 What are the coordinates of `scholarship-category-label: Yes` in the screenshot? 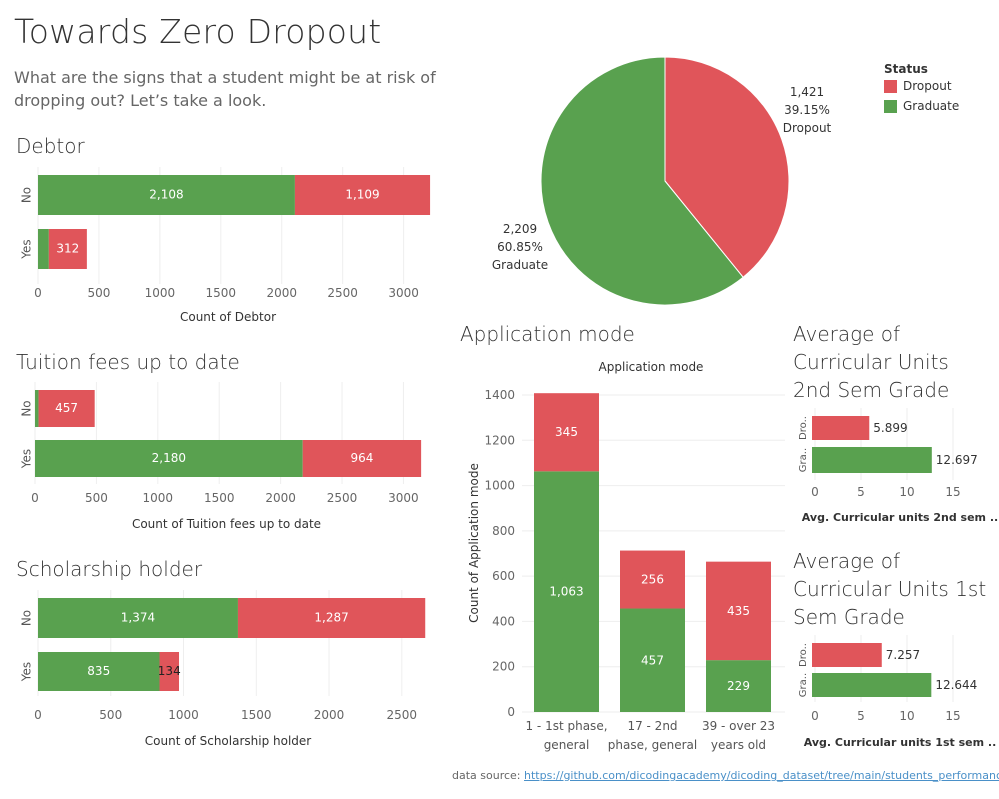 It's located at (27, 672).